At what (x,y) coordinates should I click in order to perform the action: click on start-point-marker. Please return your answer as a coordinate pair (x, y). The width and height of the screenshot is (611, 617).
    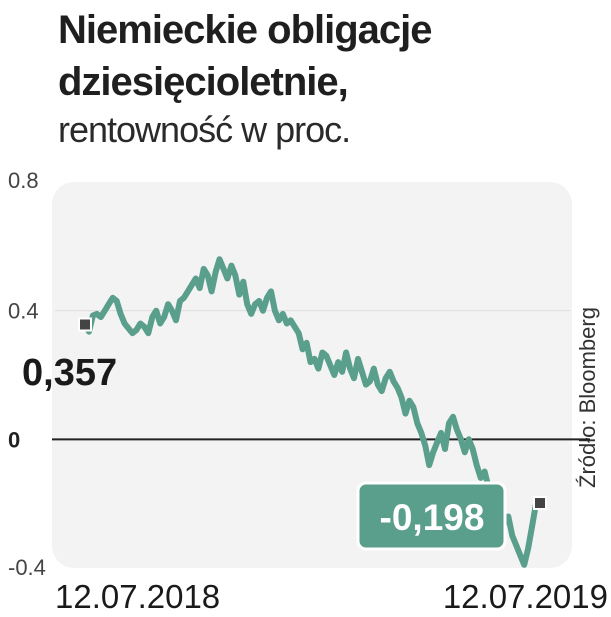
    Looking at the image, I should click on (85, 324).